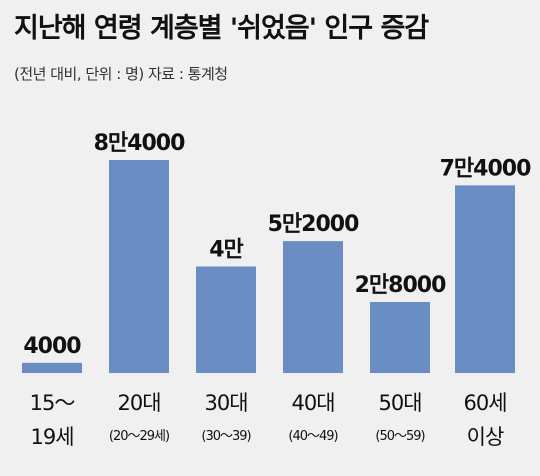  Describe the element at coordinates (485, 437) in the screenshot. I see `category-label-line2-5: 이상` at that location.